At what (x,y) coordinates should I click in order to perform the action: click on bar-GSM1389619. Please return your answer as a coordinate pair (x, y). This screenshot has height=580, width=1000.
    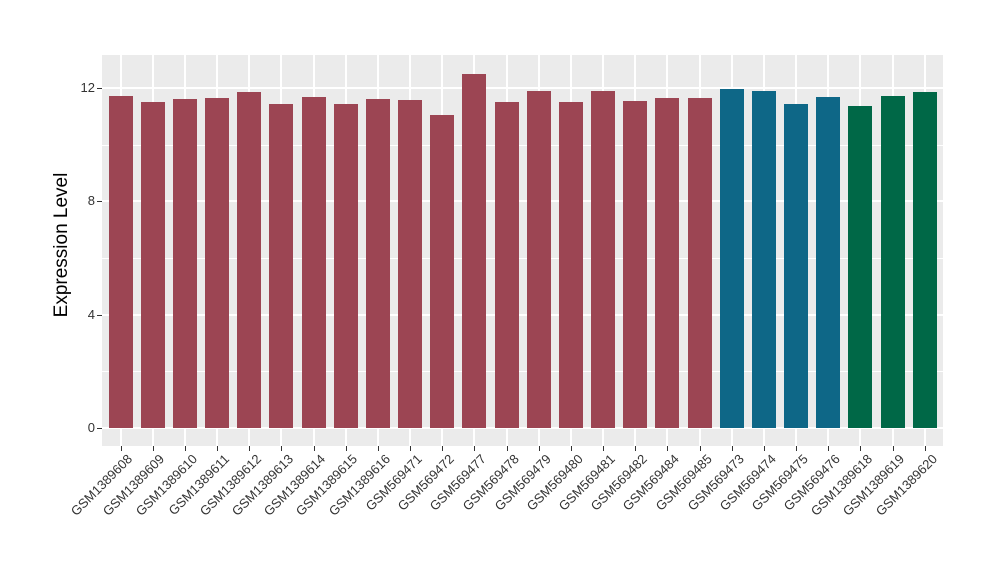
    Looking at the image, I should click on (892, 261).